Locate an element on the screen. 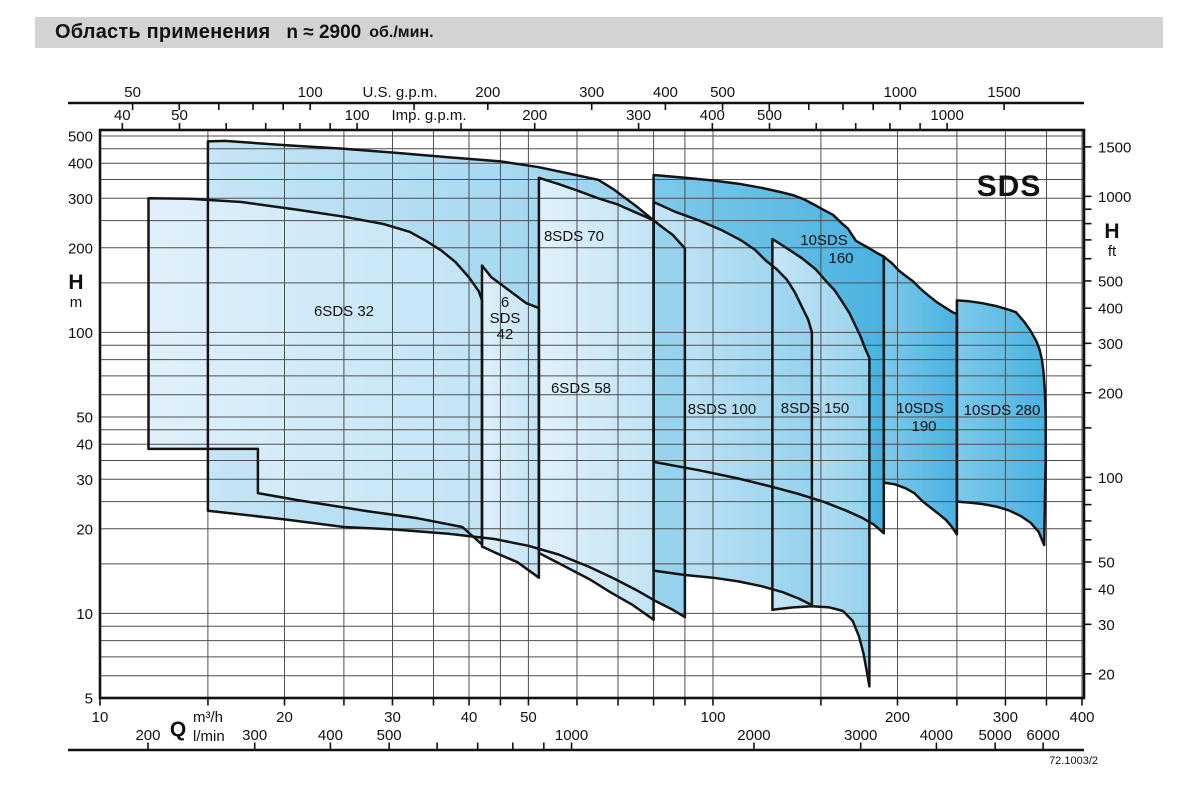 The width and height of the screenshot is (1178, 796). us-gpm-axis-title: U.S. g.p.m. is located at coordinates (399, 92).